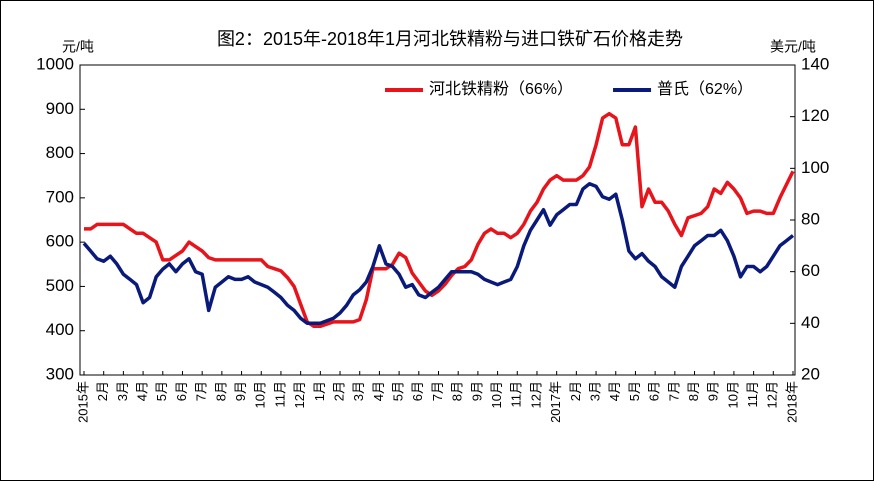 This screenshot has width=874, height=481. What do you see at coordinates (60, 329) in the screenshot?
I see `y-tick-label: 400` at bounding box center [60, 329].